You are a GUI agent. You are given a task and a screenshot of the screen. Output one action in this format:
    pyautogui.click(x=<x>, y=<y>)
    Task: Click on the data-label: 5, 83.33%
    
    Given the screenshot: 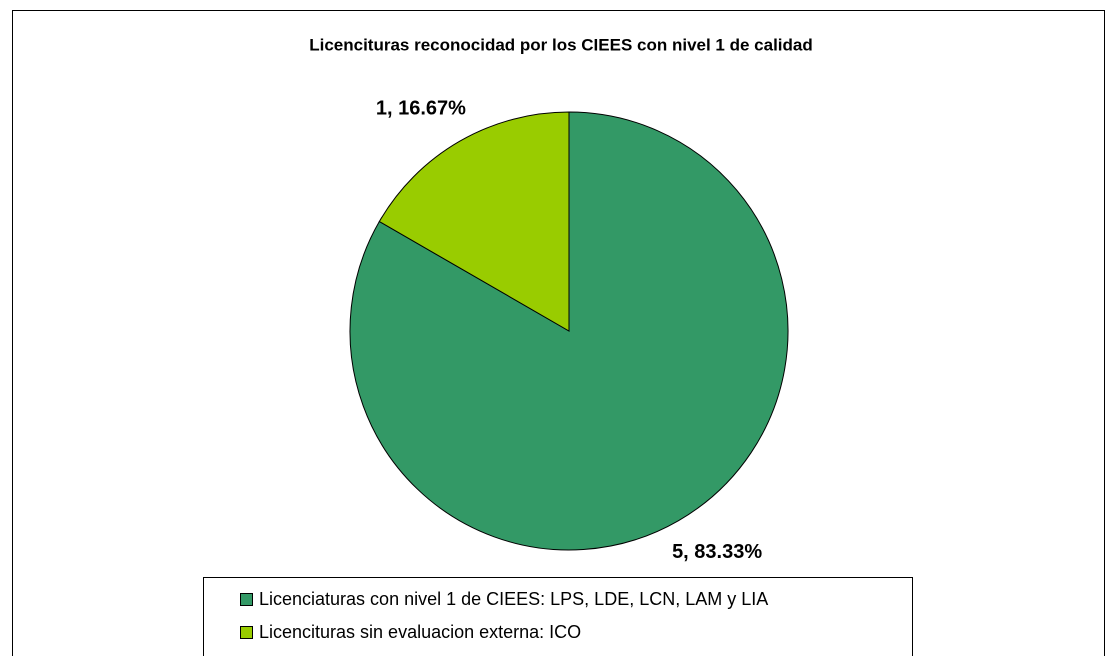 What is the action you would take?
    pyautogui.click(x=717, y=552)
    